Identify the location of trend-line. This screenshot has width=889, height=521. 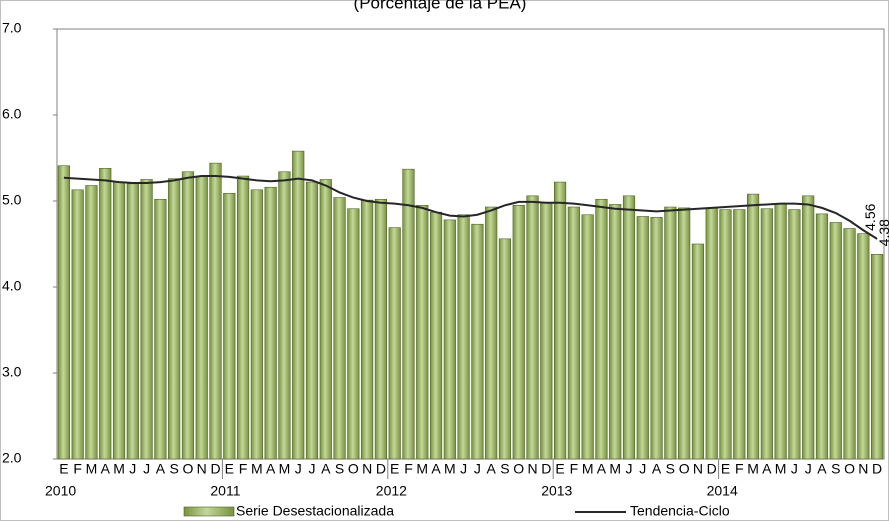
(470, 207).